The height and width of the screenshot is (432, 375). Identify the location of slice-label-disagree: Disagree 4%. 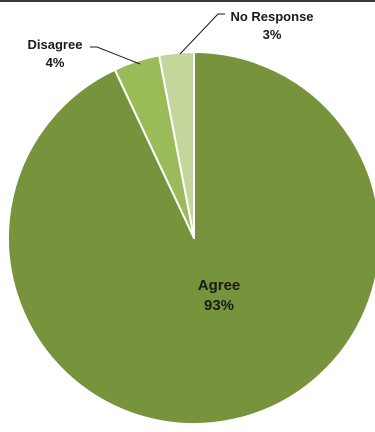
(55, 53).